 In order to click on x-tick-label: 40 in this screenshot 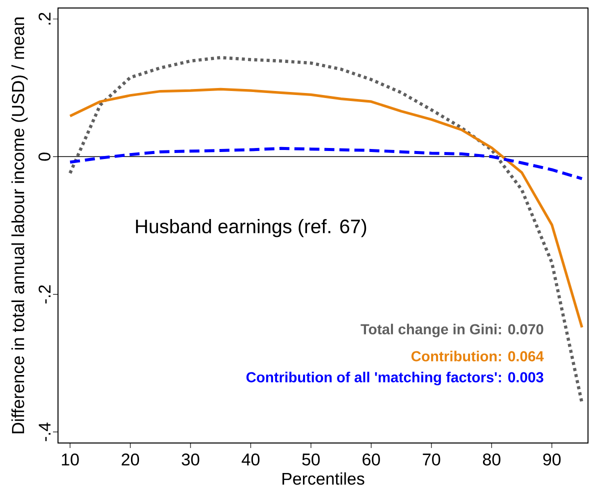, I will do `click(251, 459)`.